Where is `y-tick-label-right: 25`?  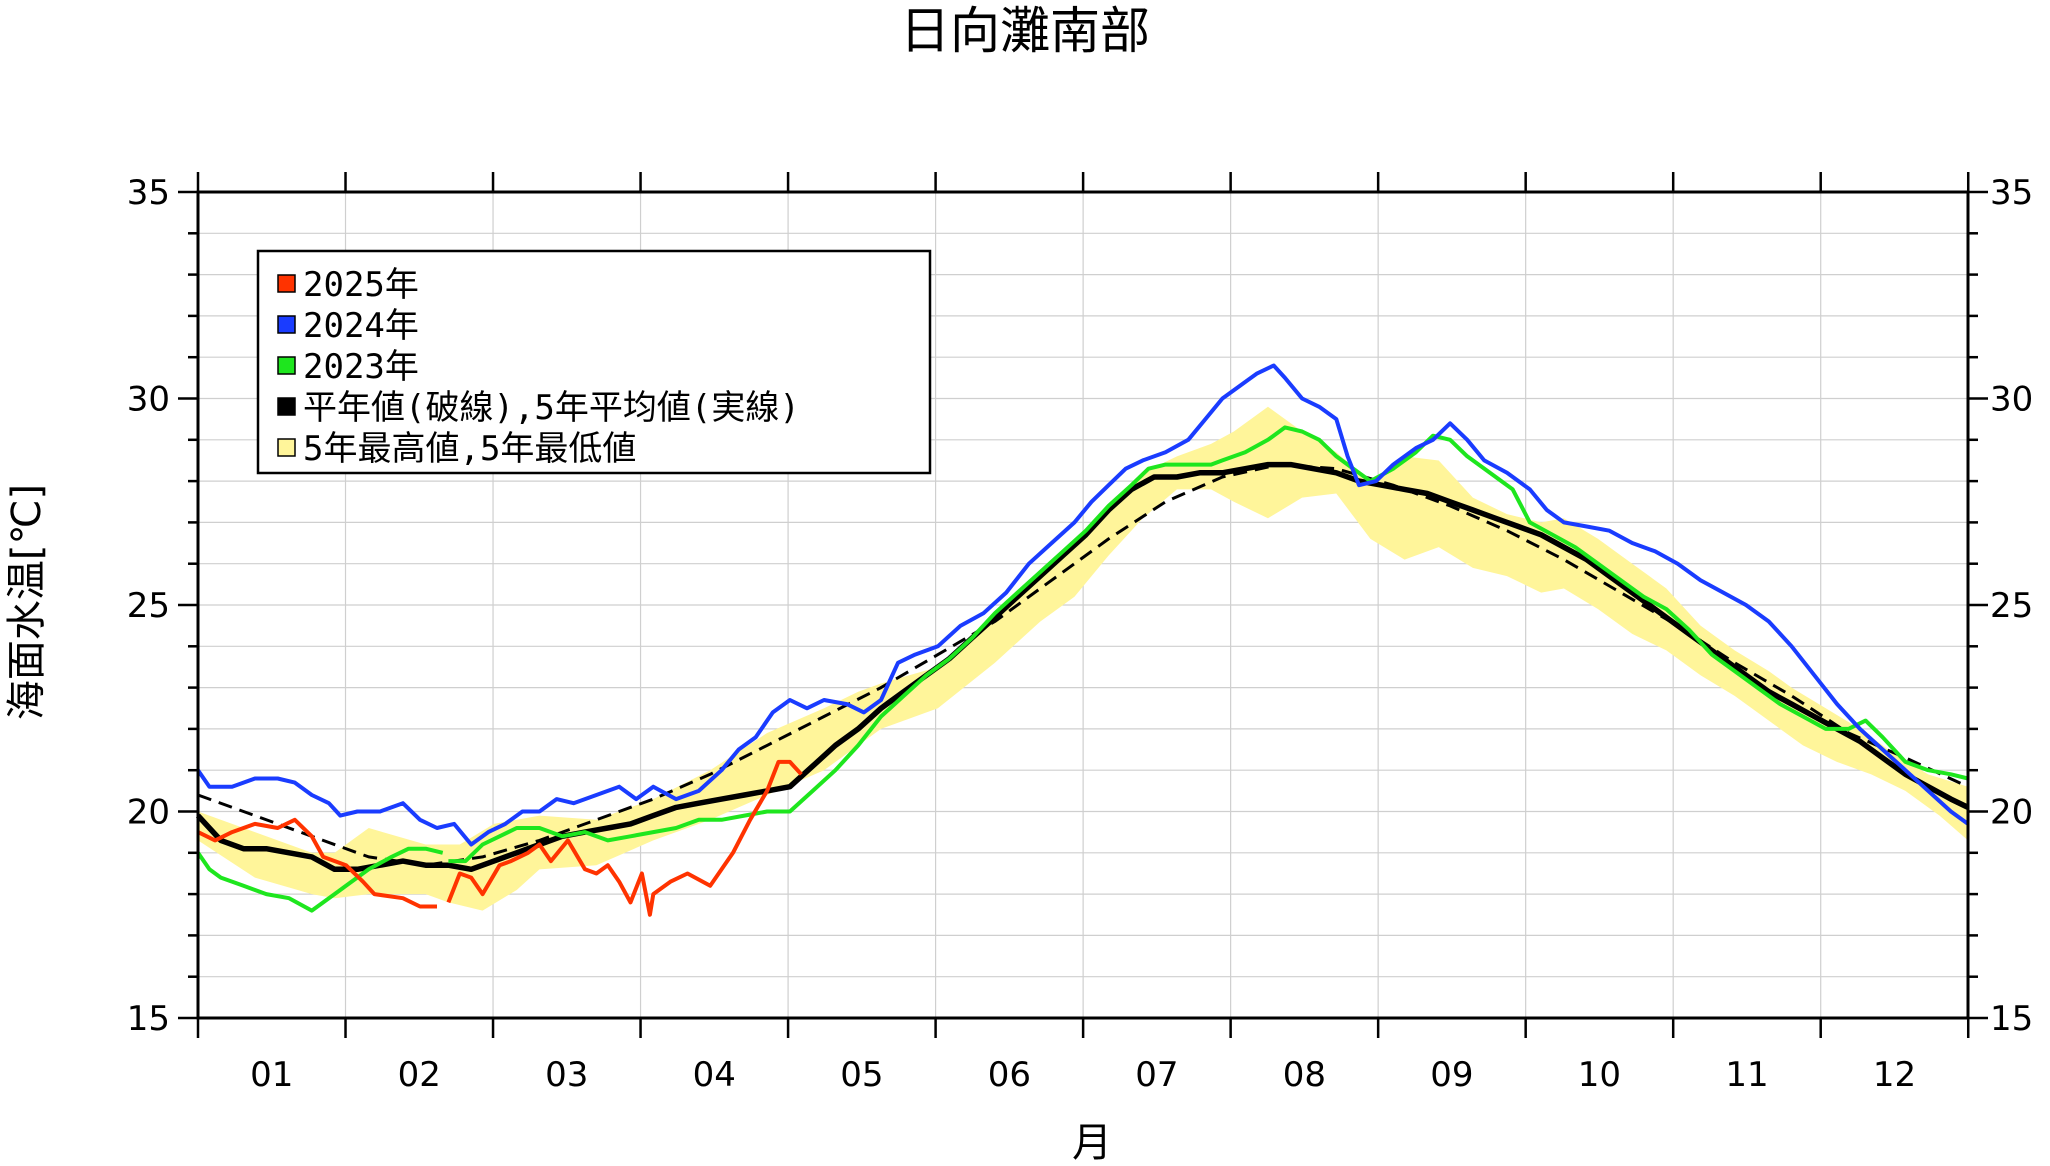
y-tick-label-right: 25 is located at coordinates (2011, 606).